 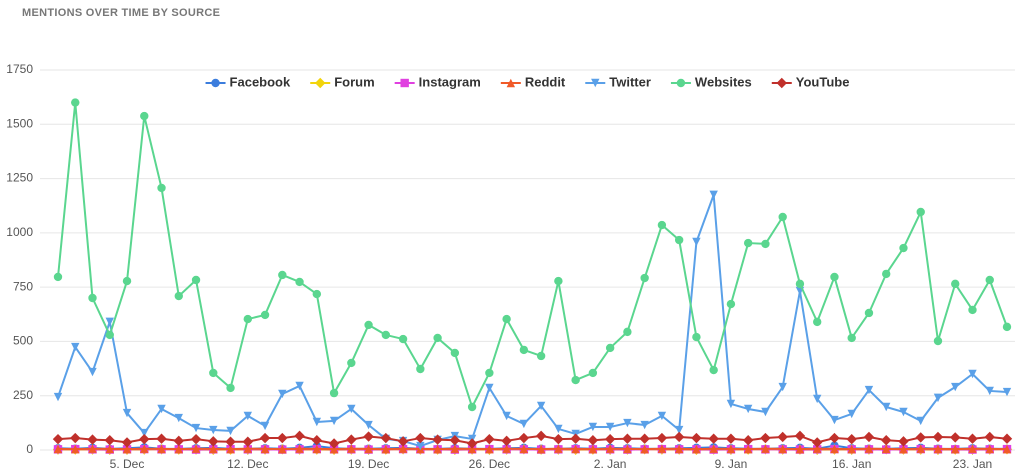 I want to click on y-tick-label: 1000, so click(x=19, y=232).